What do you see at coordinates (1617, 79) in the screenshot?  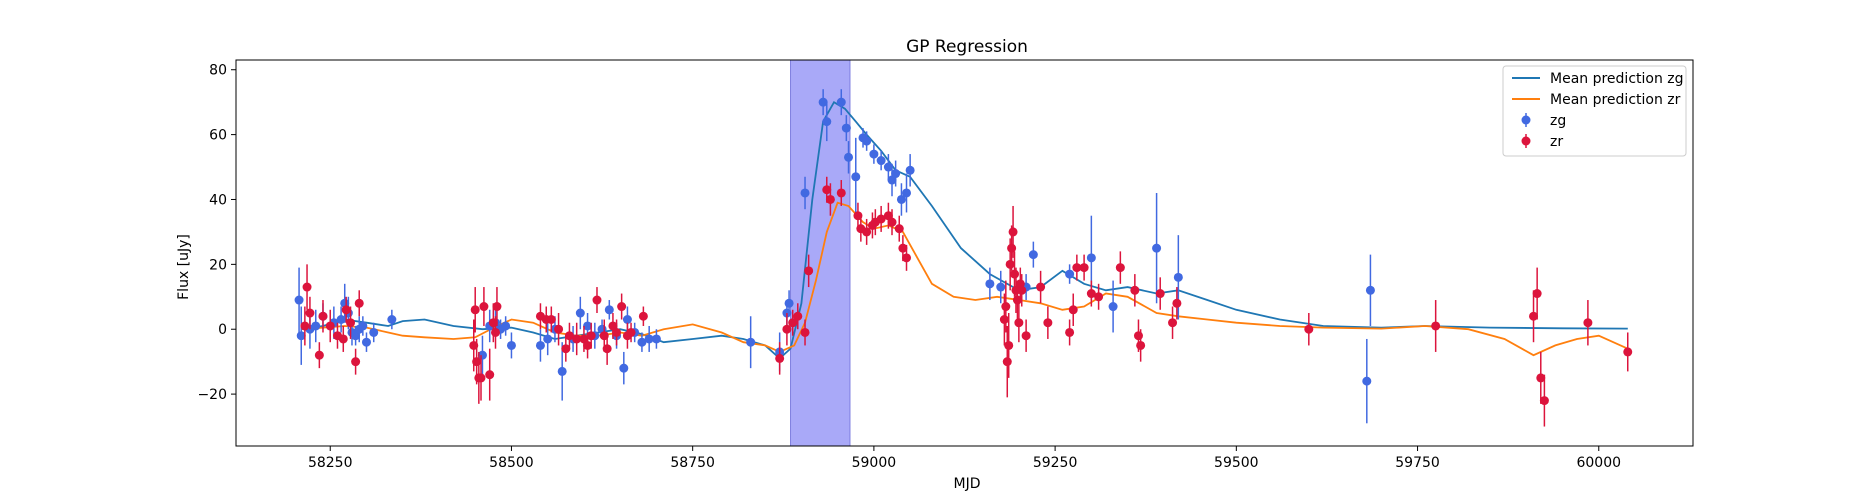 I see `legend-label-zg-line: Mean prediction zg` at bounding box center [1617, 79].